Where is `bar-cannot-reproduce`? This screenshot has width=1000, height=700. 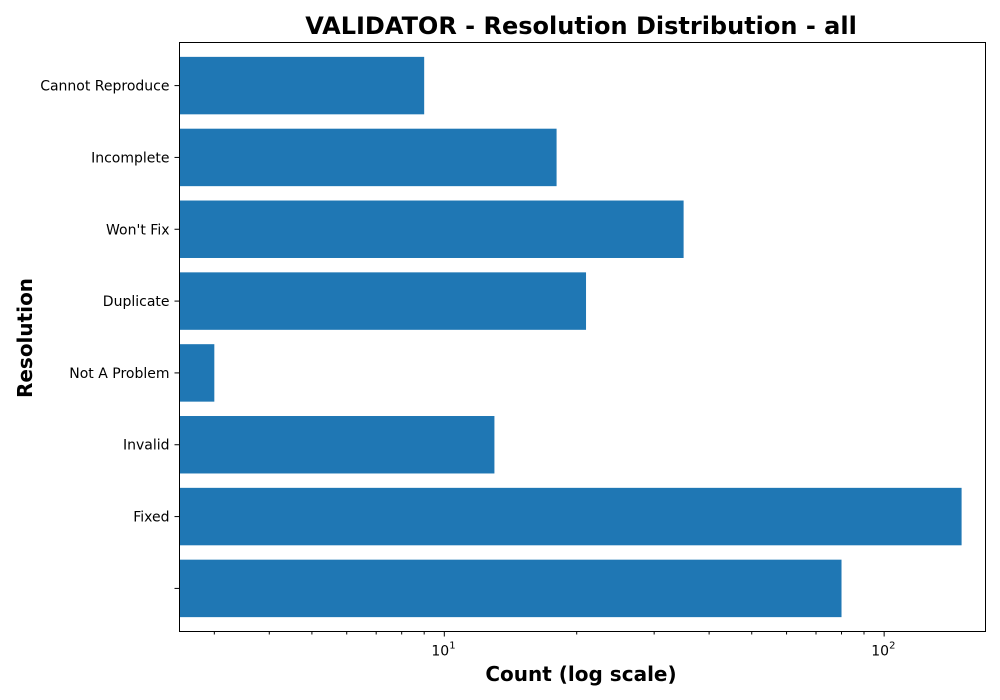
bar-cannot-reproduce is located at coordinates (302, 85).